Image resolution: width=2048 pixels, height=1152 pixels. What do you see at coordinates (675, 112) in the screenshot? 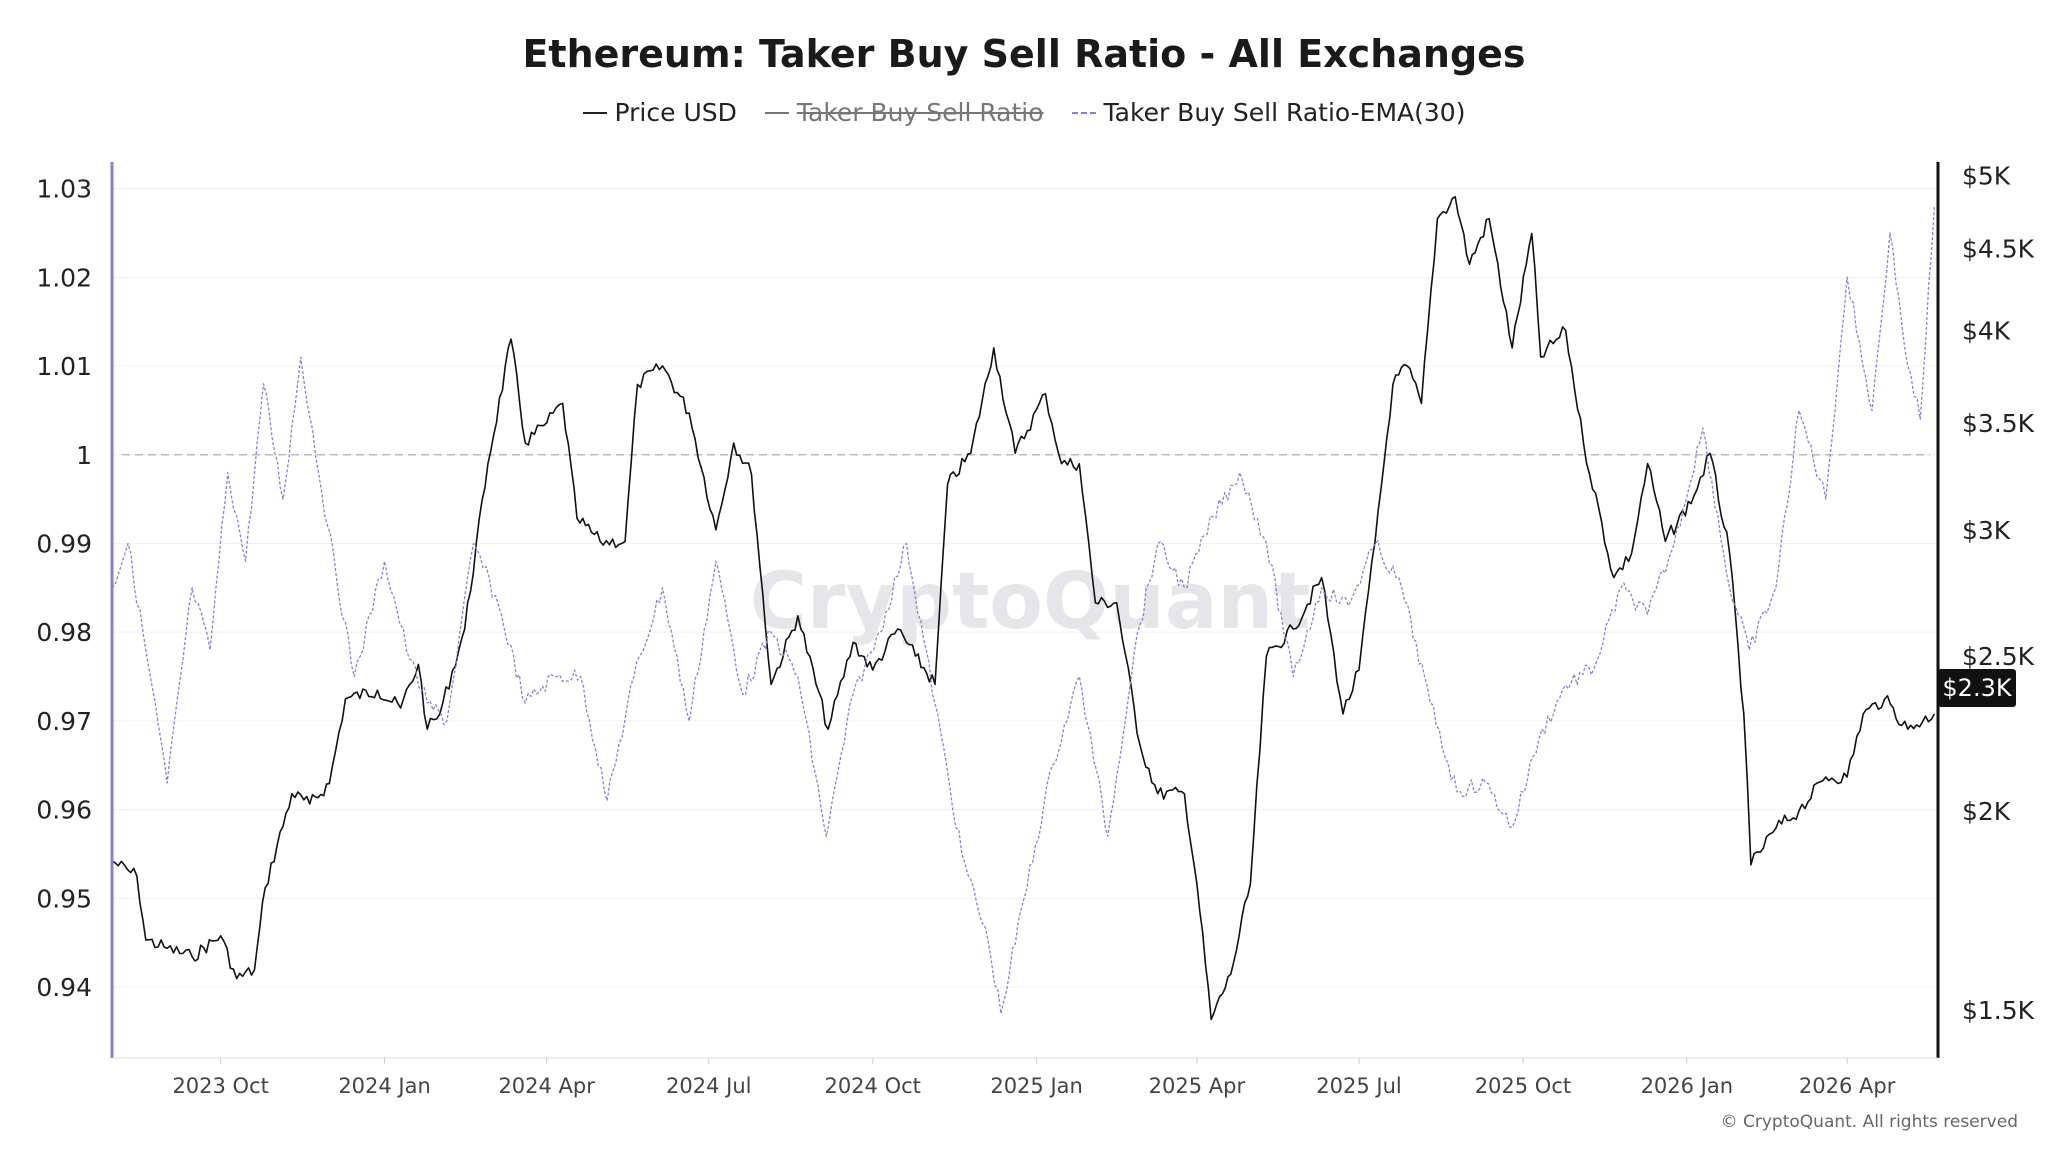
I see `legend-label-price: Price USD` at bounding box center [675, 112].